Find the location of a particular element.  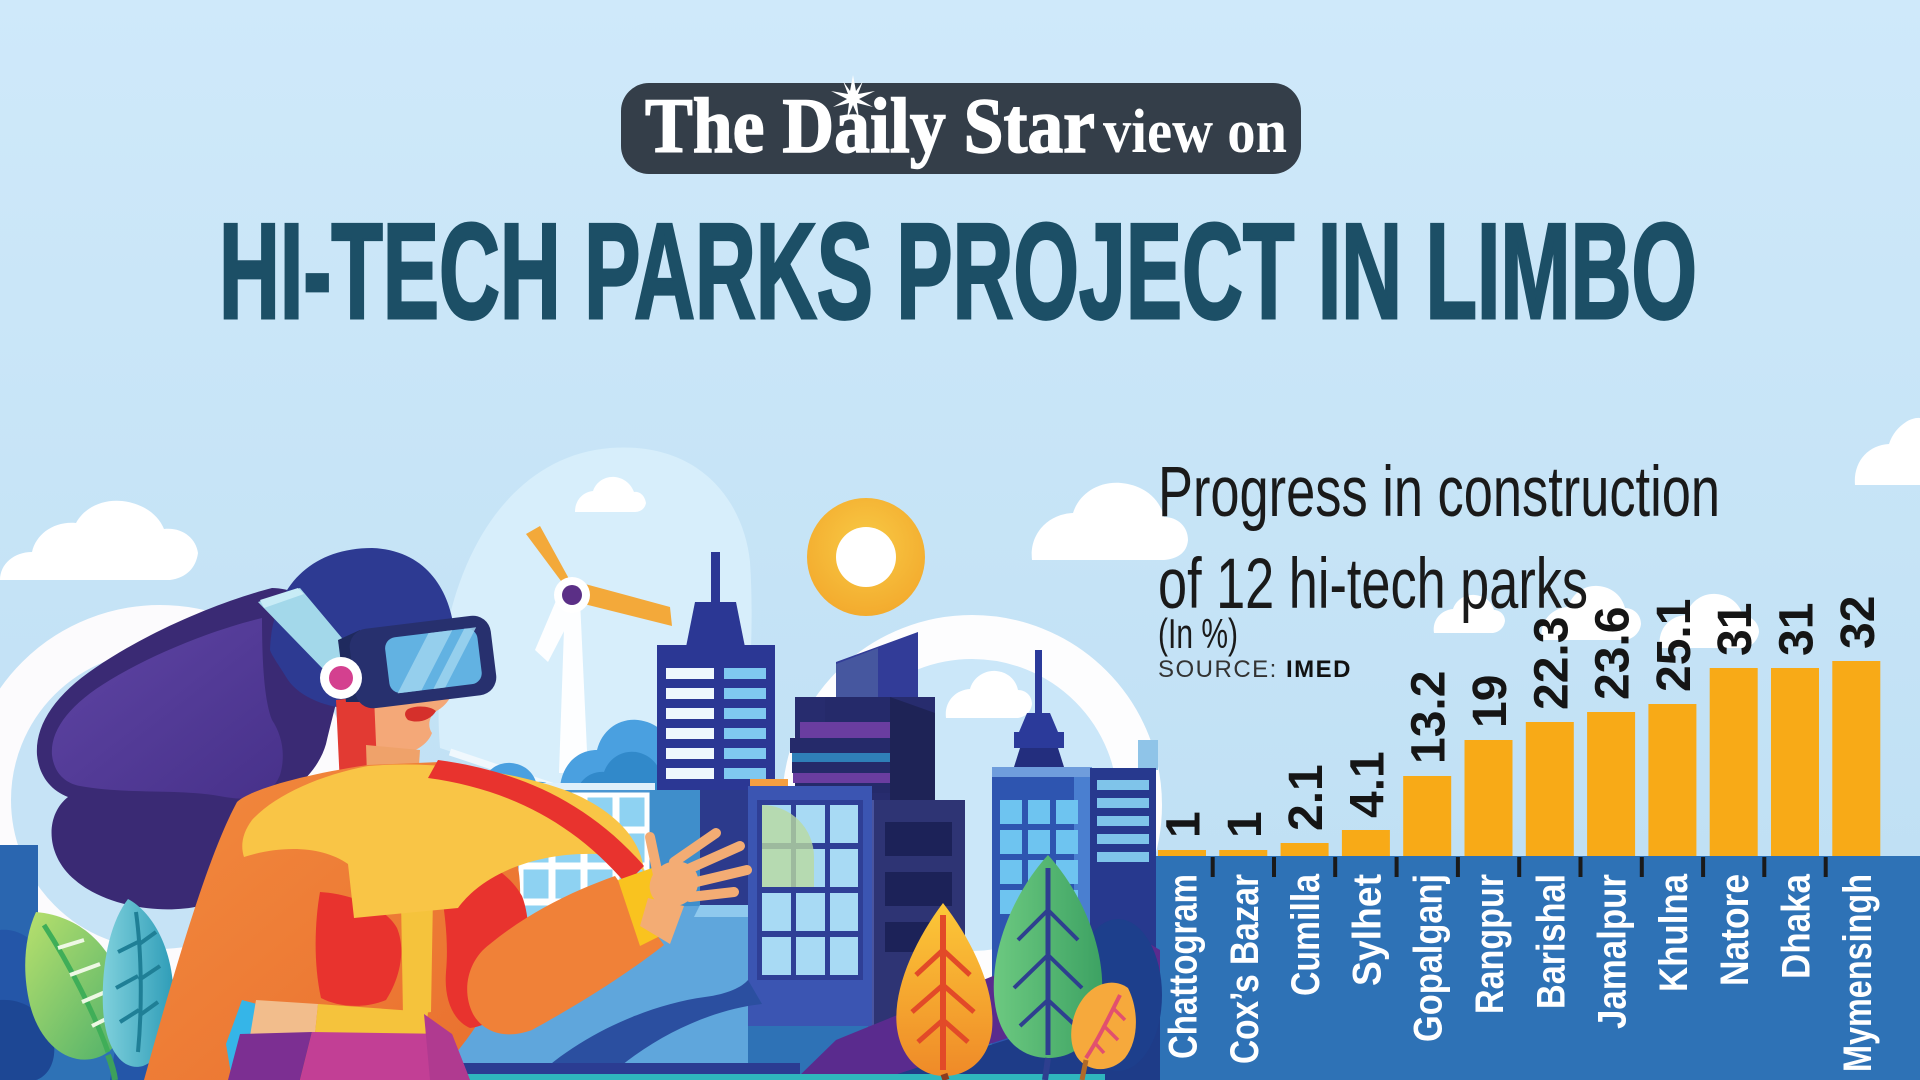

svg-text: 19 is located at coordinates (1490, 701).